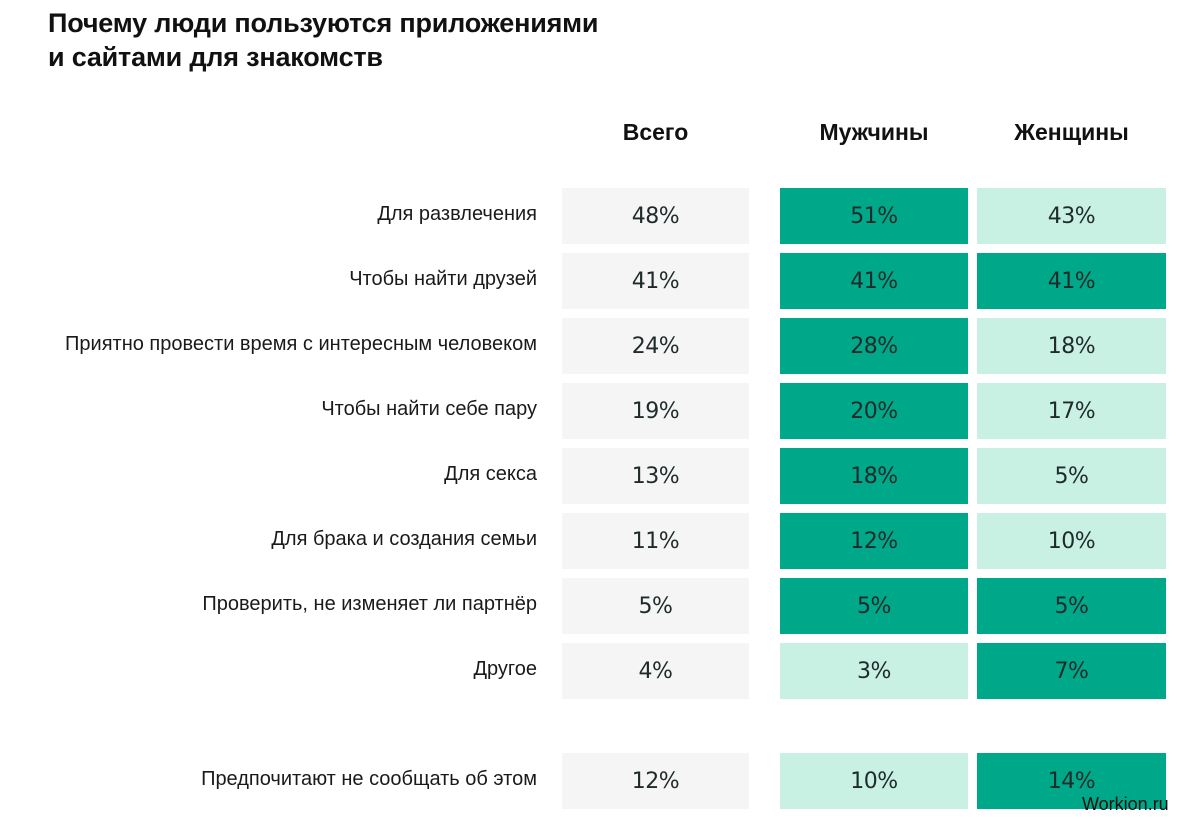  I want to click on column-header-men: Мужчины, so click(874, 132).